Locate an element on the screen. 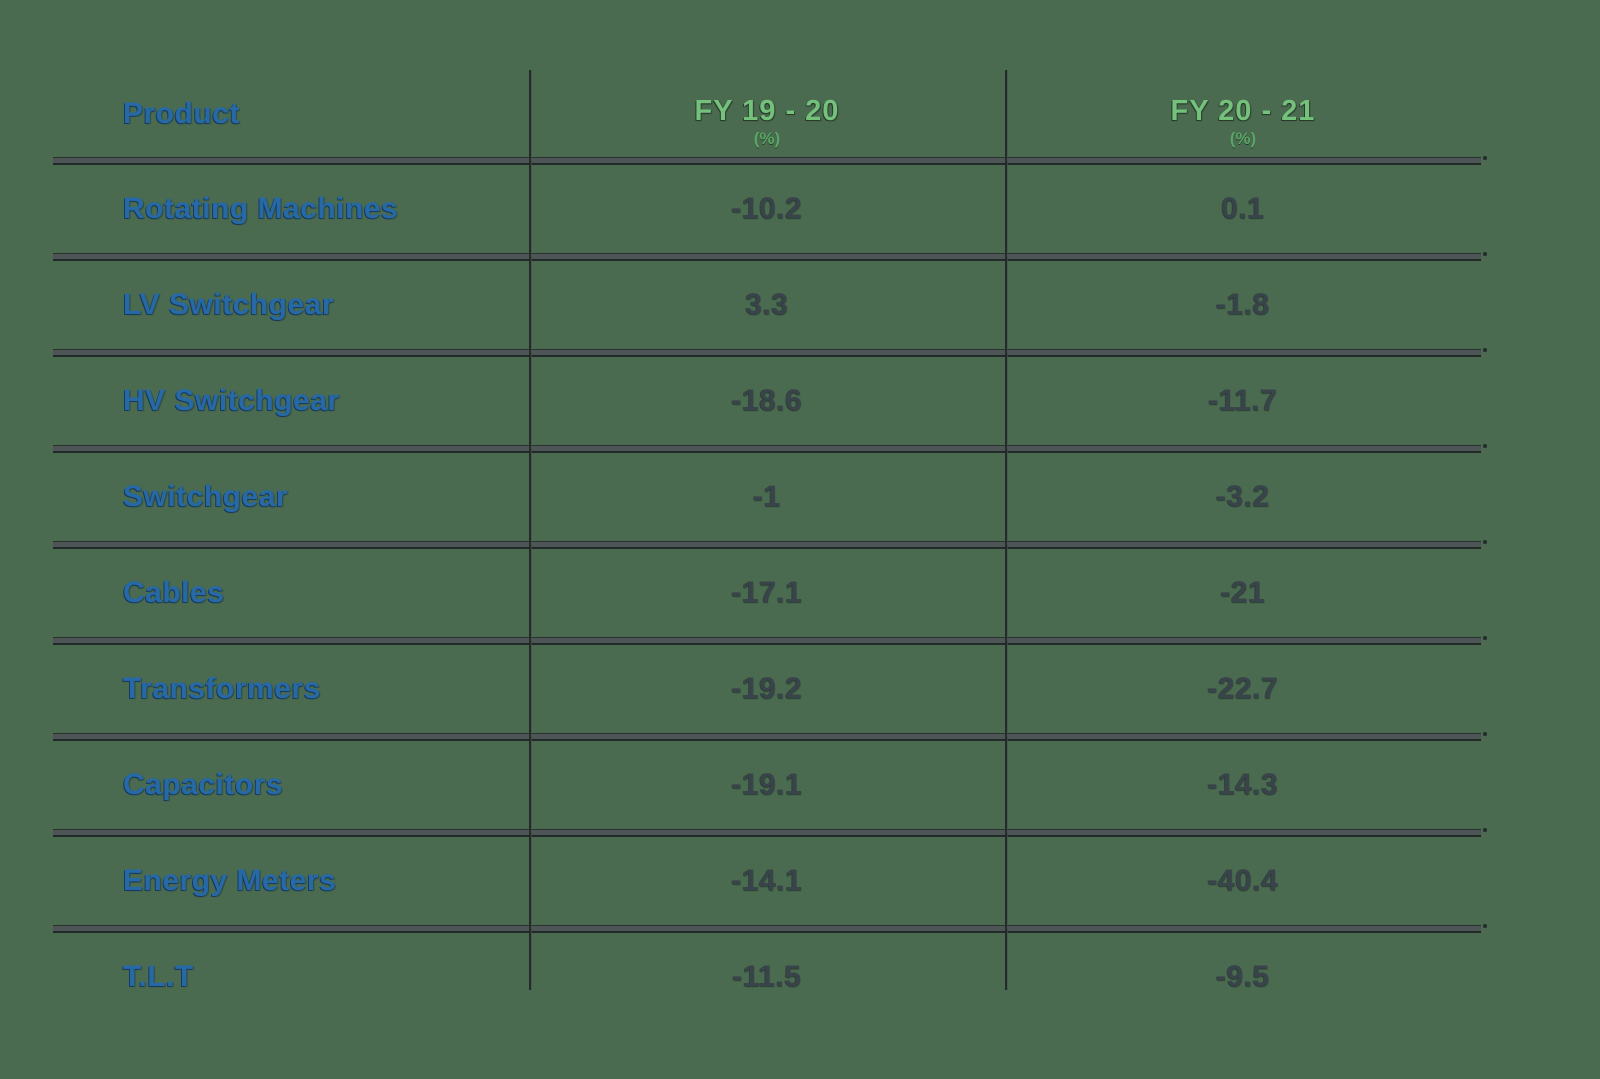 This screenshot has height=1079, width=1600. fy19-20-value: -1 is located at coordinates (767, 496).